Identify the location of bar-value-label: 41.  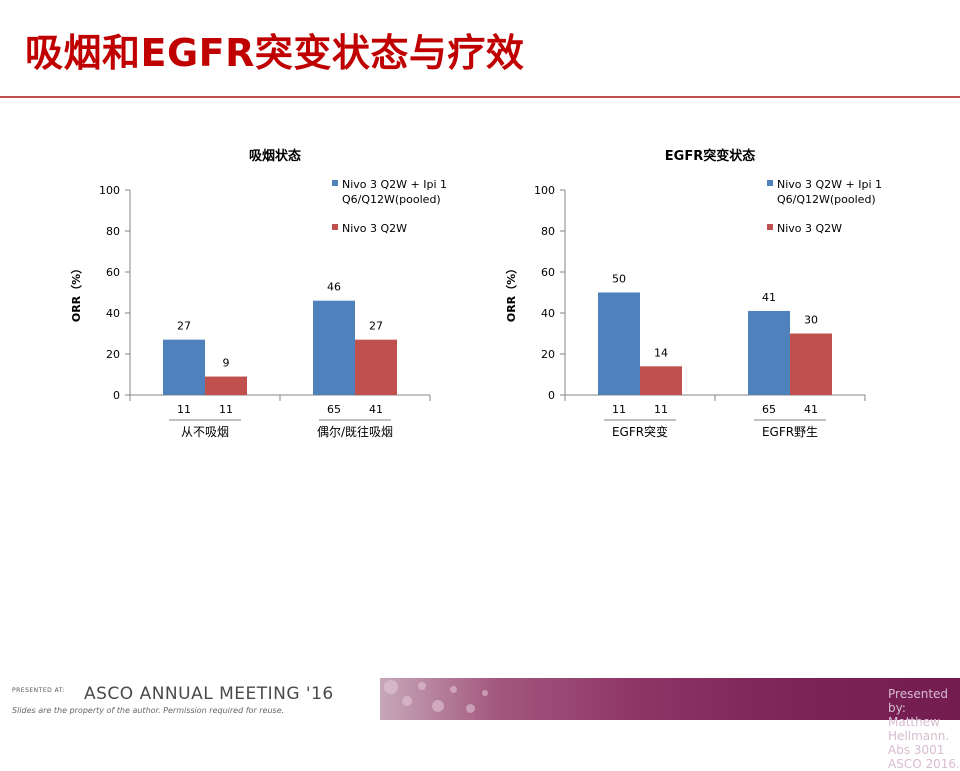
(769, 297).